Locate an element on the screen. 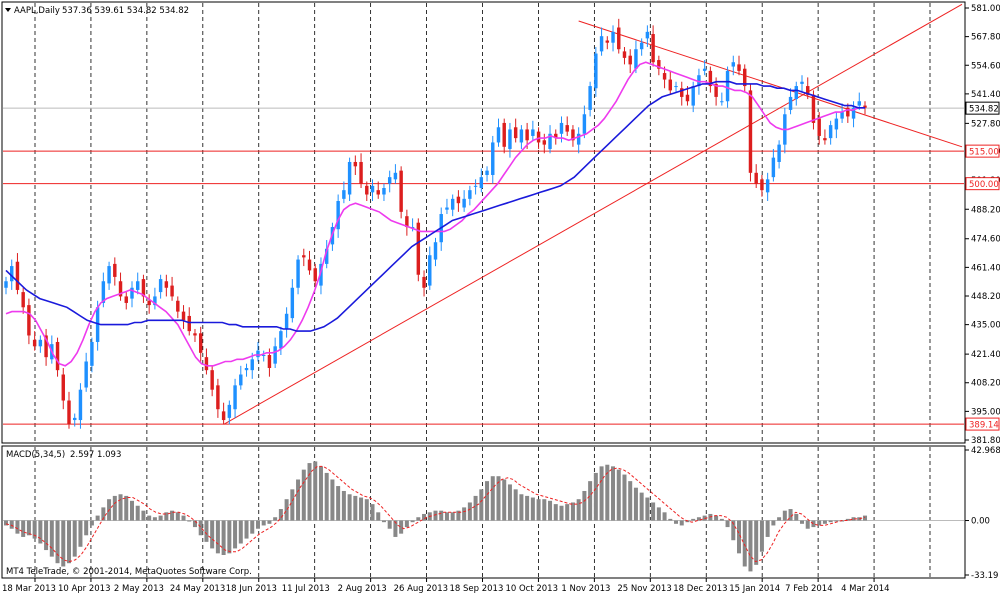 The height and width of the screenshot is (599, 1000). macd-label: MACD(5,34,5) is located at coordinates (35, 455).